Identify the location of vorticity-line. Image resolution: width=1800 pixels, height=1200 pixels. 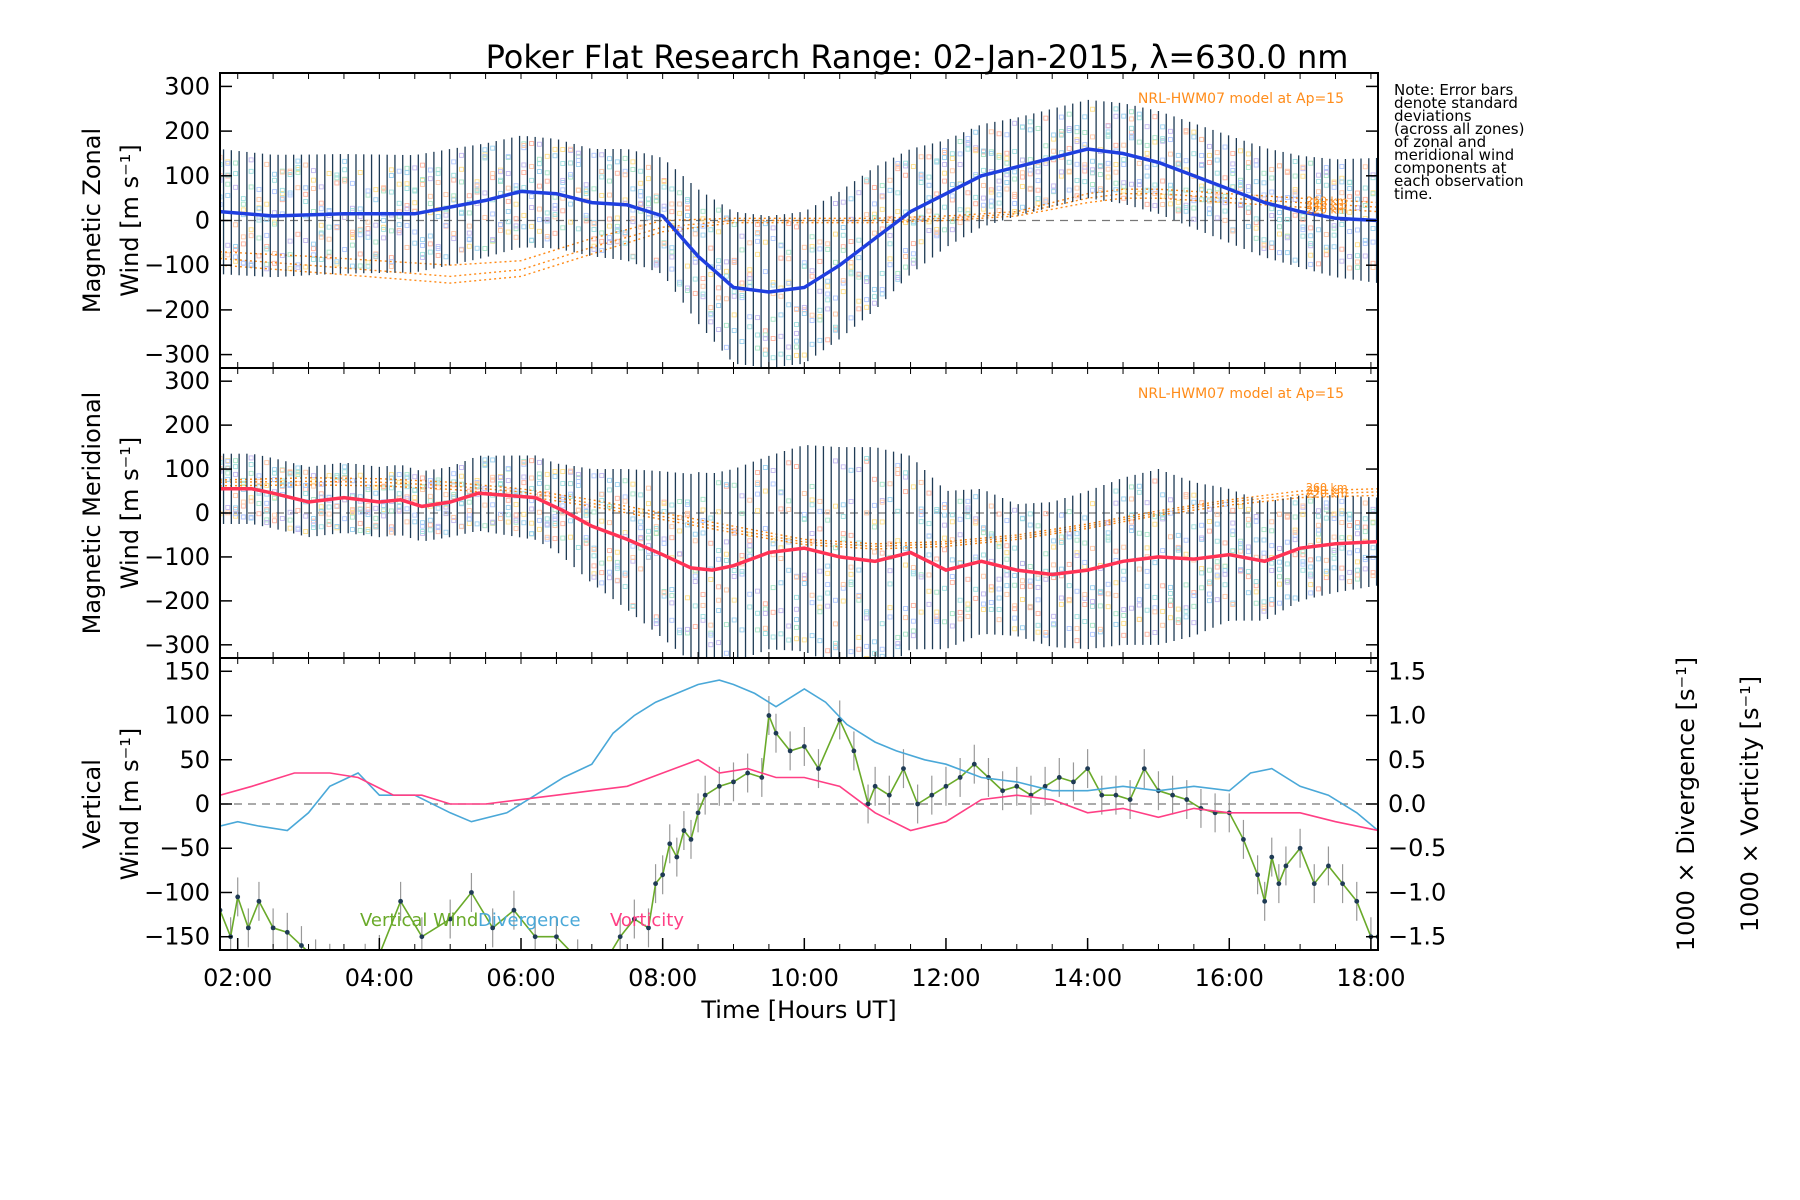
(799, 795).